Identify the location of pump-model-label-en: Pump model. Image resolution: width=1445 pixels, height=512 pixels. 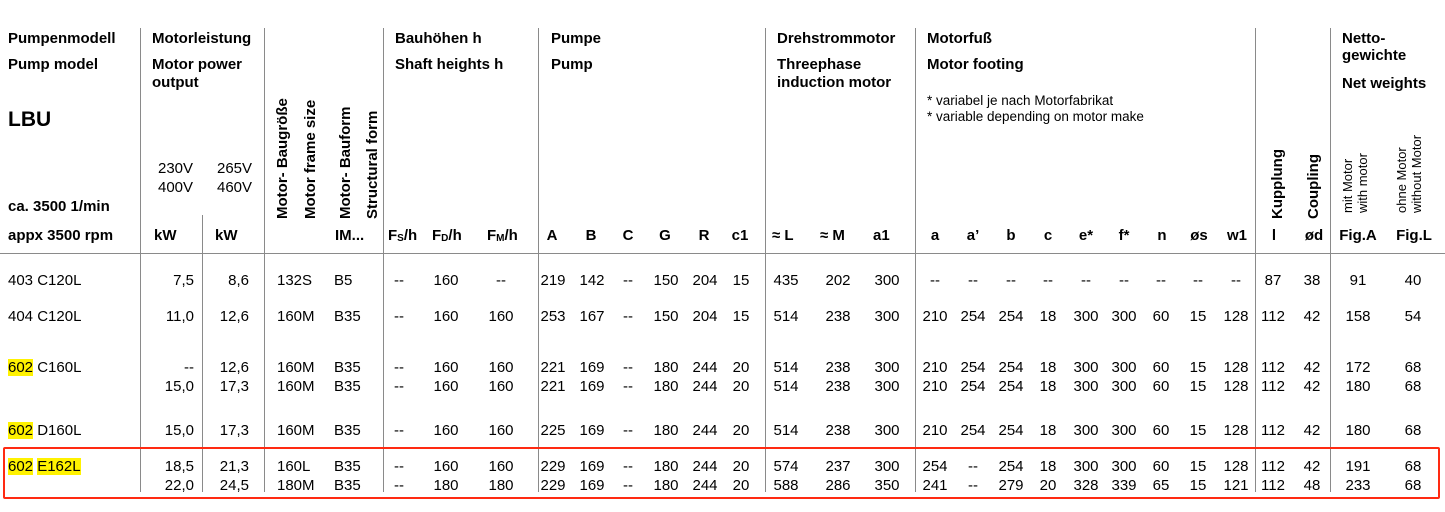
(53, 64).